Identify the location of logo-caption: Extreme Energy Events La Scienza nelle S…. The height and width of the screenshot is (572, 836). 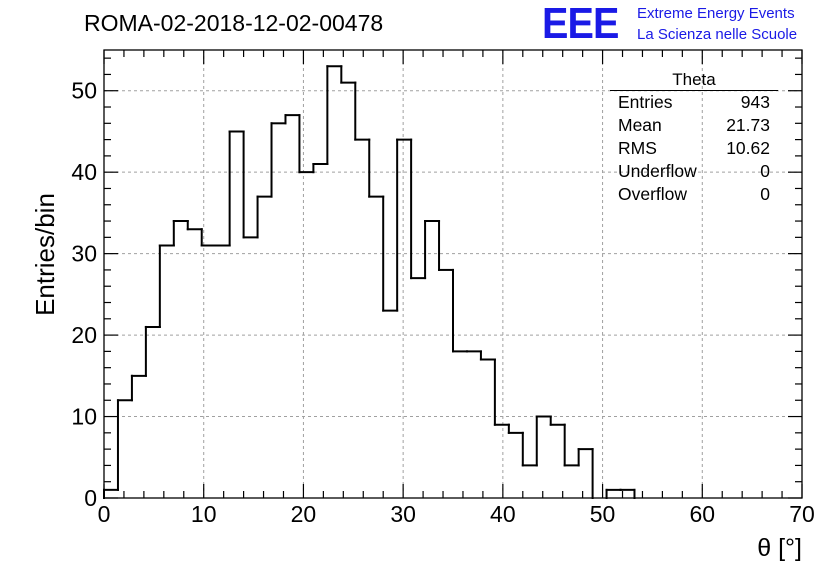
(717, 24).